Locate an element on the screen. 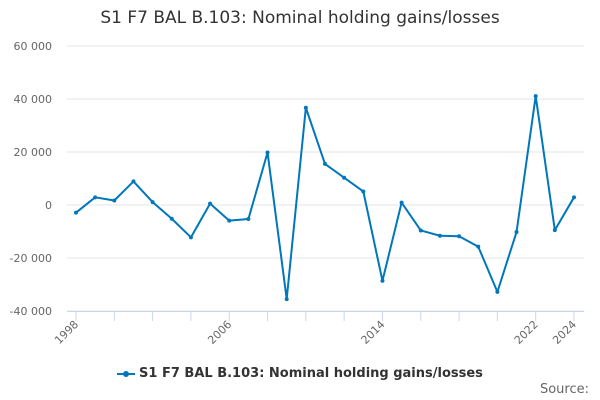 The image size is (600, 400). y-tick-label: -20 000 is located at coordinates (31, 258).